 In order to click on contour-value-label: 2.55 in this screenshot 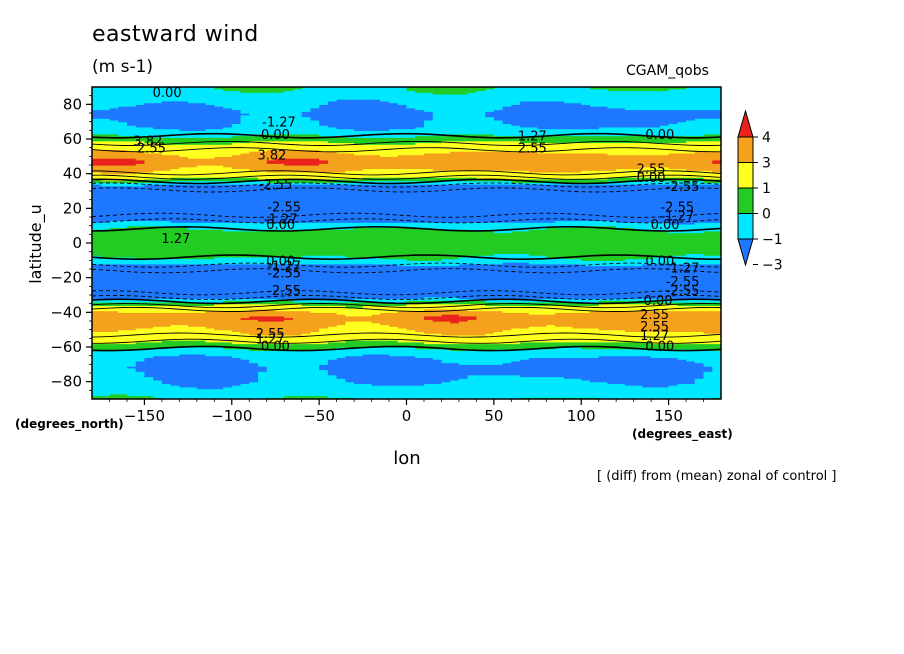, I will do `click(654, 315)`.